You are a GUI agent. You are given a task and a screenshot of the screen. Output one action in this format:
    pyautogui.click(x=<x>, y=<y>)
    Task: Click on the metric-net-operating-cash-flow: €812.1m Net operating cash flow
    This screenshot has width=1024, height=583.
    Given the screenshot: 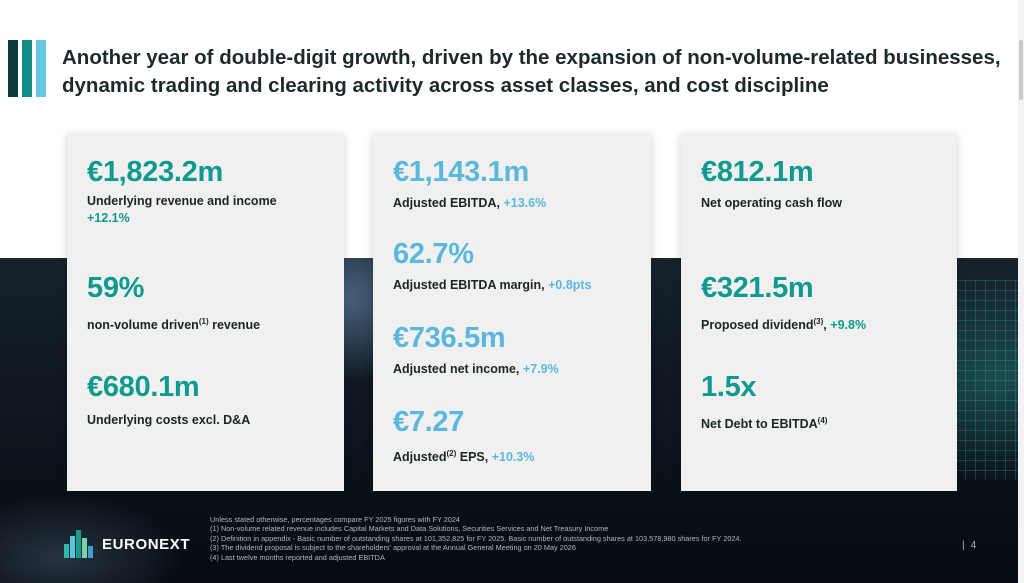 What is the action you would take?
    pyautogui.click(x=823, y=183)
    